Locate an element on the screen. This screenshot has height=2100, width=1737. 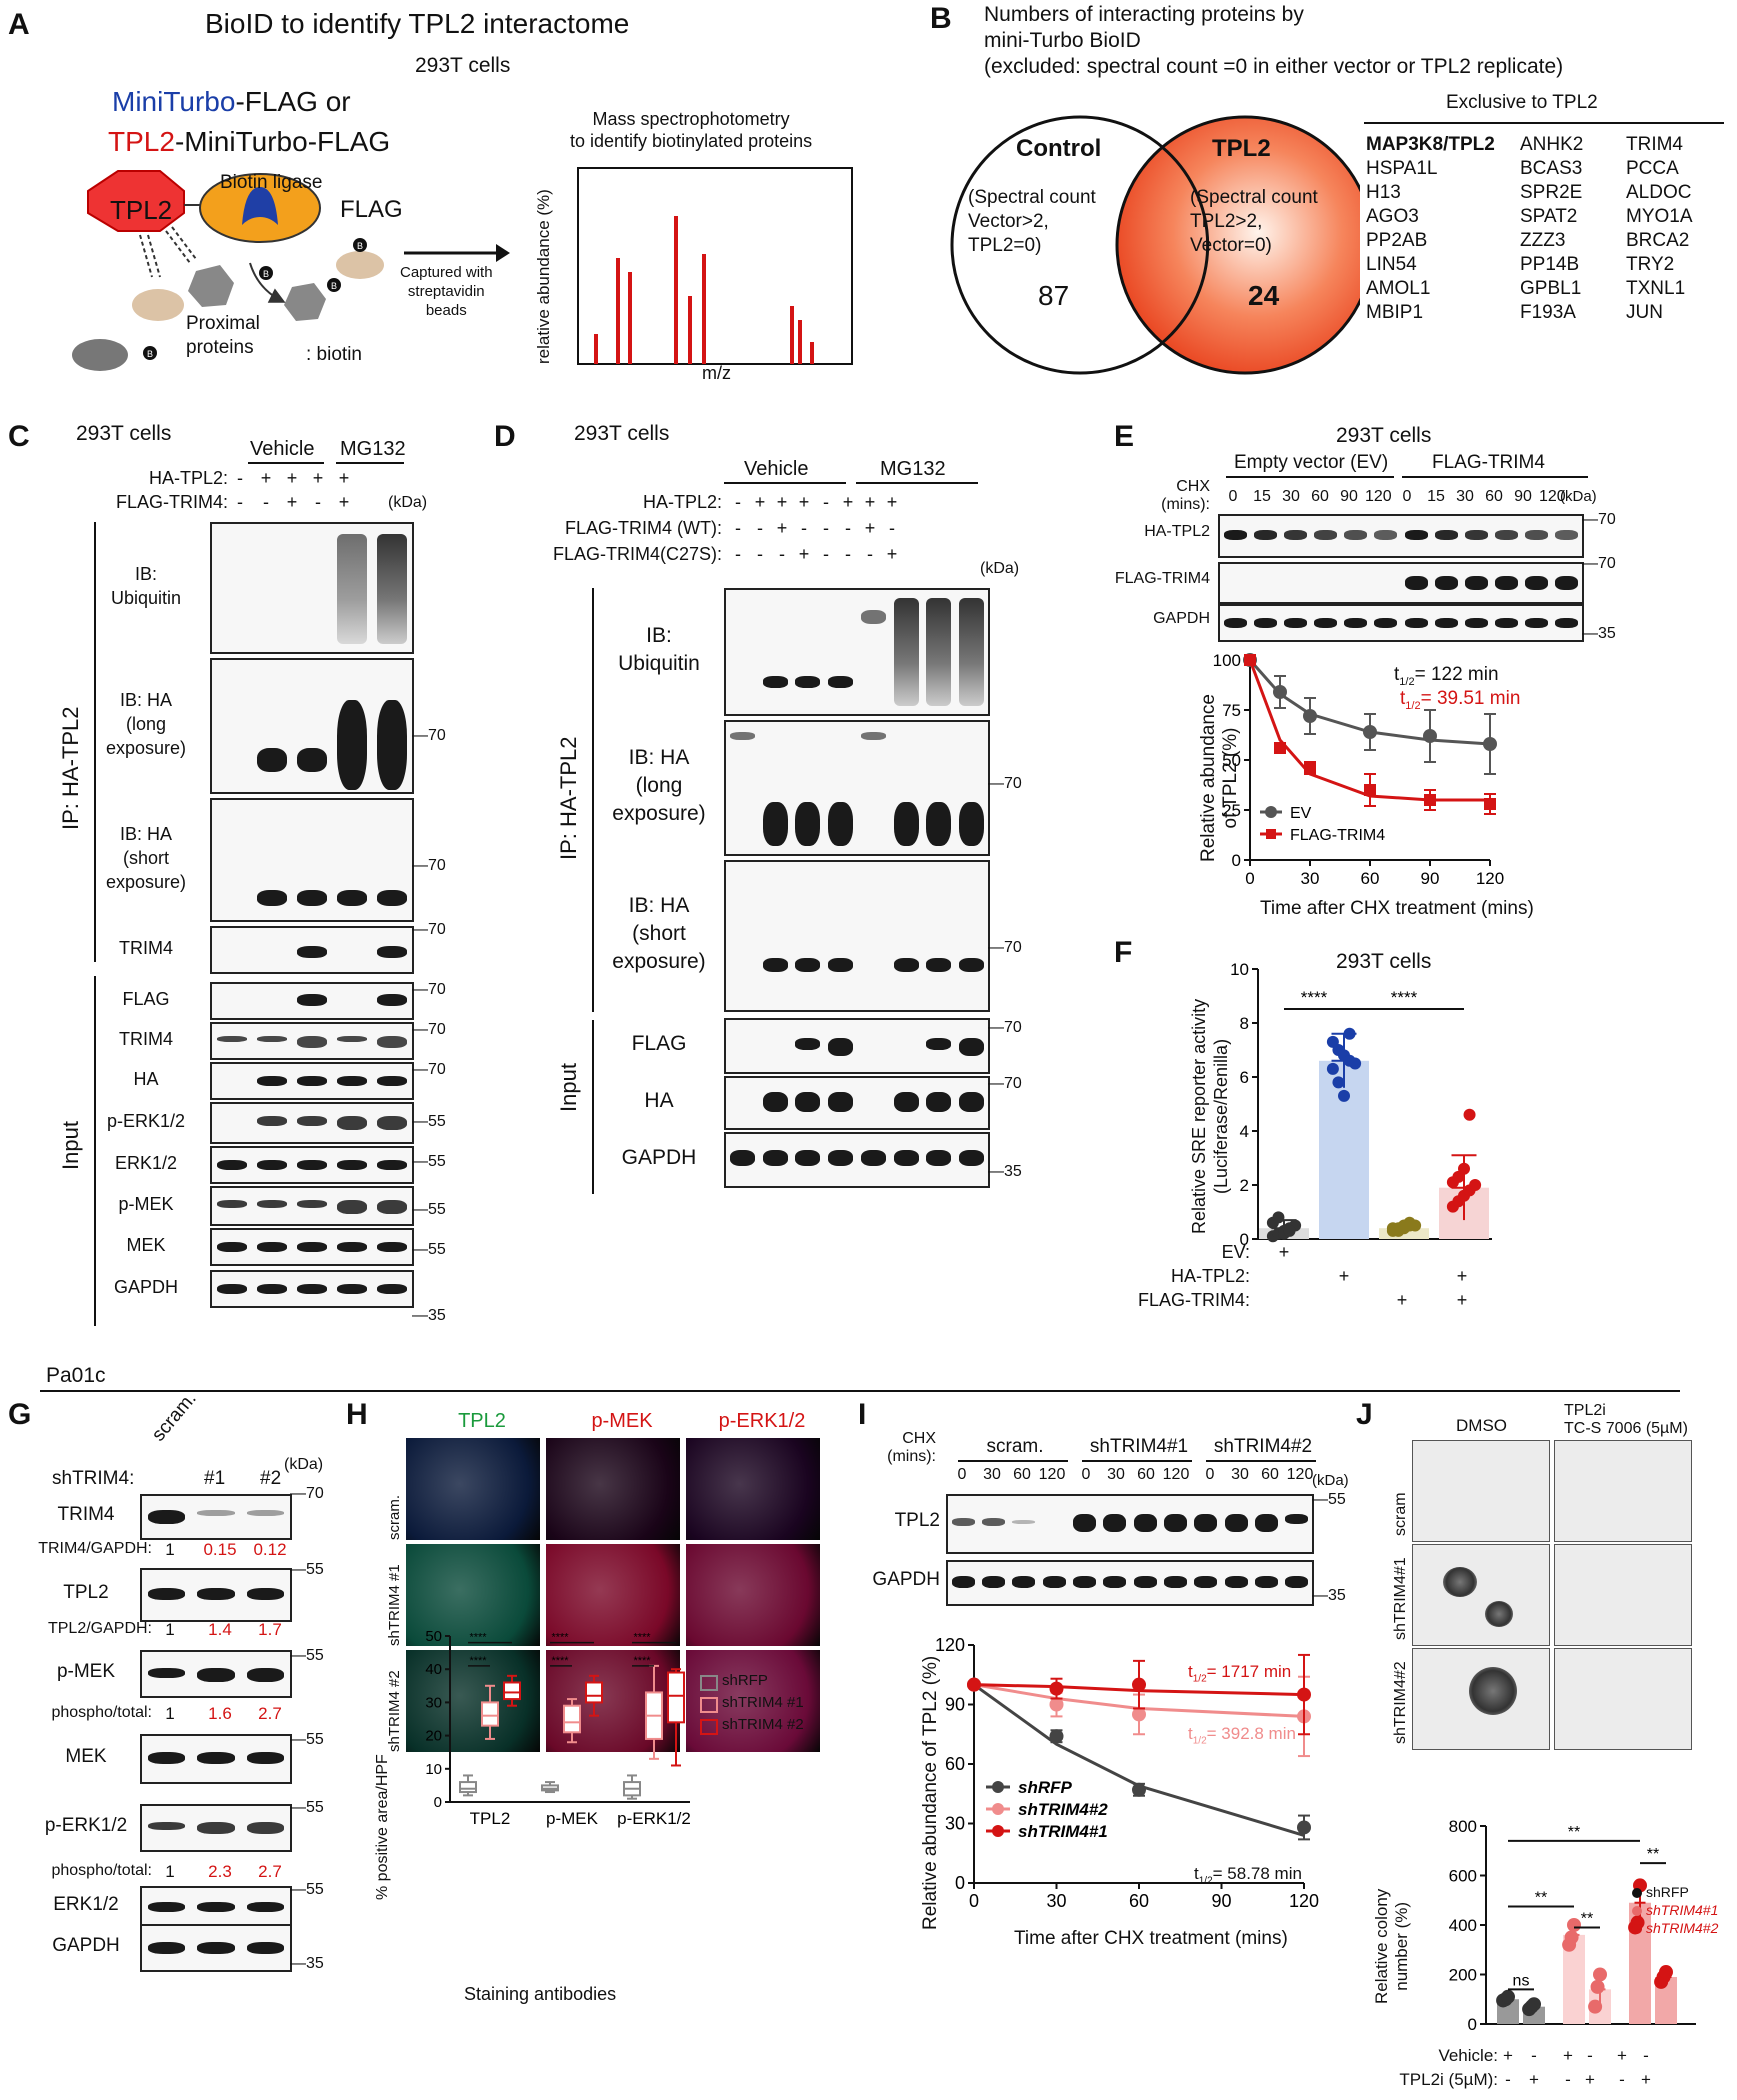
half-life-3: t1/2= 58.78 min is located at coordinates (1248, 1875).